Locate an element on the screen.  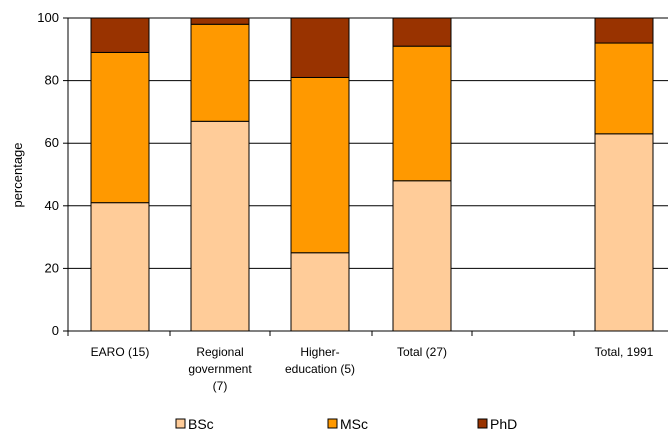
legend-label-phd: PhD is located at coordinates (503, 424).